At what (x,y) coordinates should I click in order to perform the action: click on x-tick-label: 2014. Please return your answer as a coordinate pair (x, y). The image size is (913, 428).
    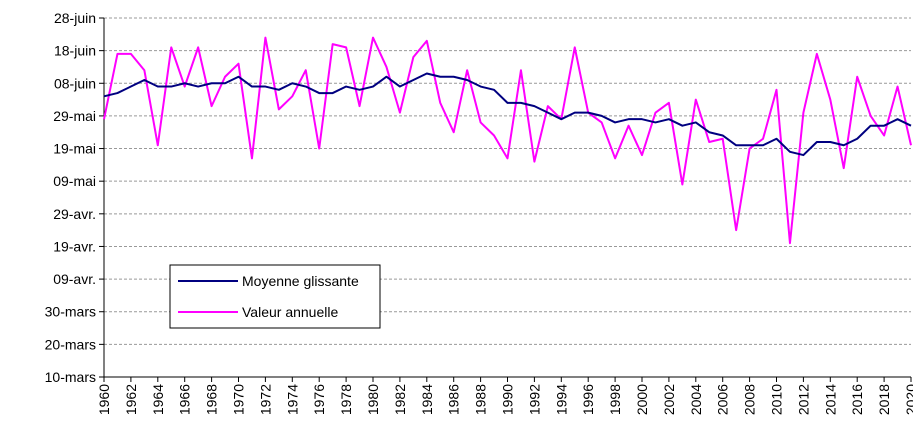
    Looking at the image, I should click on (830, 399).